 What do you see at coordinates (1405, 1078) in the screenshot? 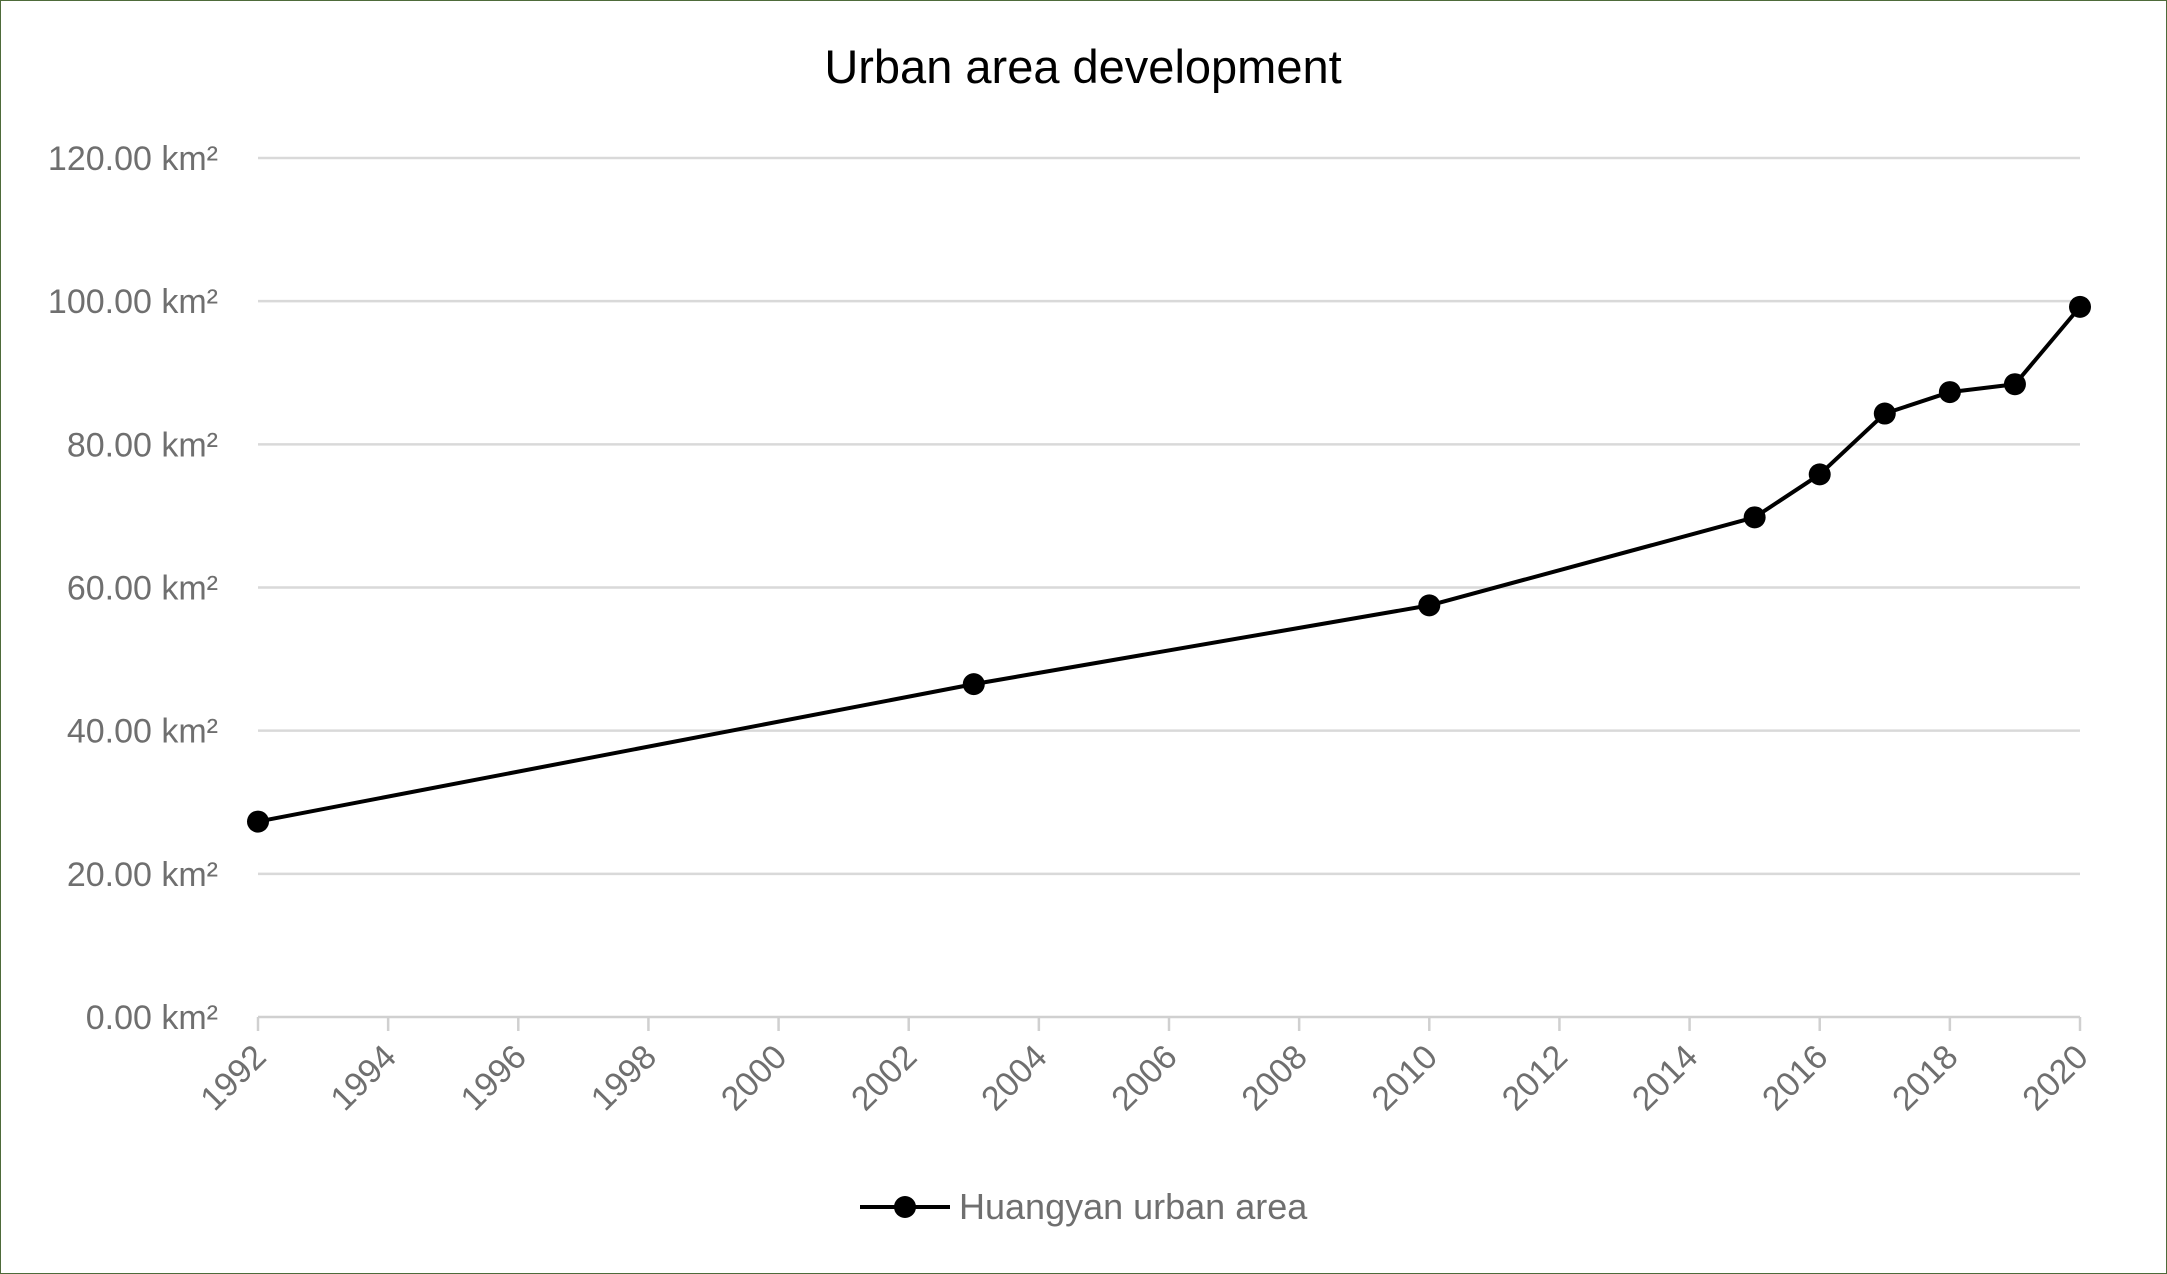
I see `x-tick-label: 2010` at bounding box center [1405, 1078].